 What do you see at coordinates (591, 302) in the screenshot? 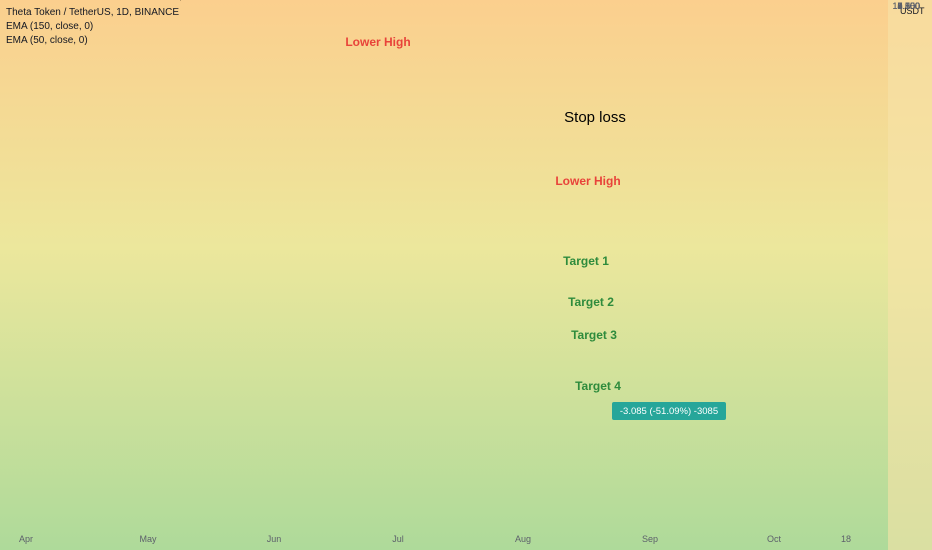
I see `level-label: Target 2` at bounding box center [591, 302].